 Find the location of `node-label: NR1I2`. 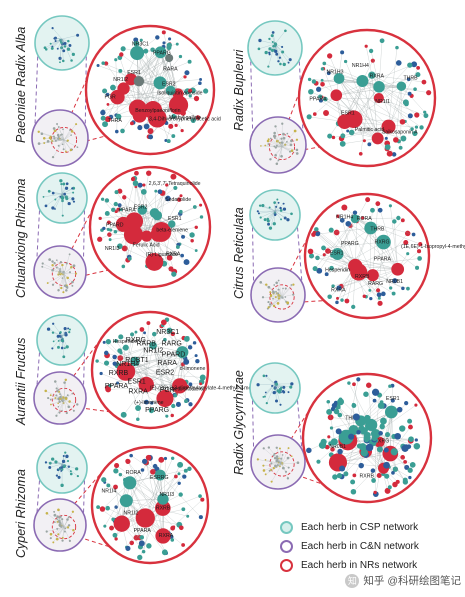

node-label: NR1I2 is located at coordinates (131, 514).